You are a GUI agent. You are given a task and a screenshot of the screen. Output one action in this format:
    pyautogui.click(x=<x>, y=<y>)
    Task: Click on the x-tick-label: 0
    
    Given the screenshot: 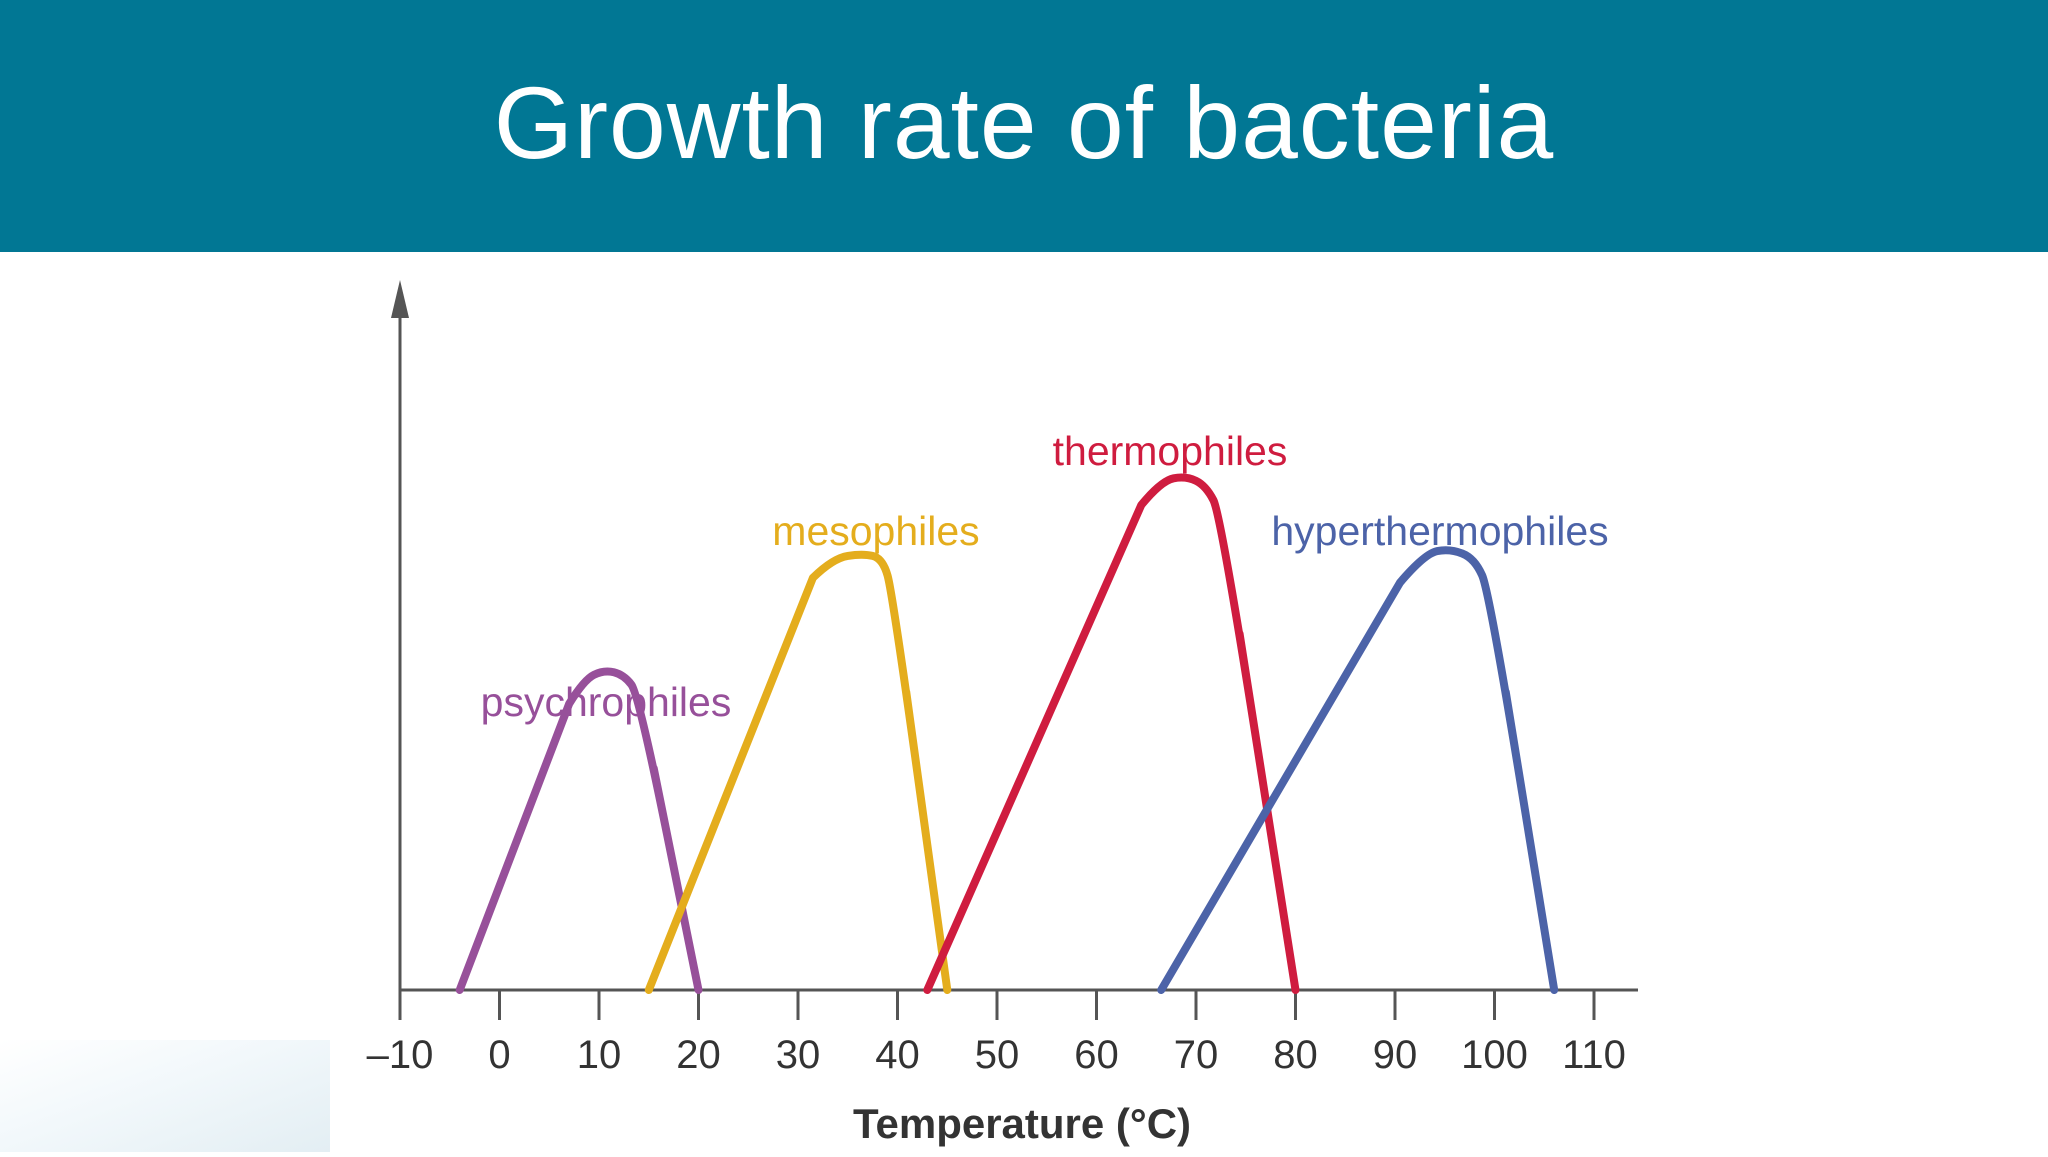 What is the action you would take?
    pyautogui.click(x=499, y=1055)
    